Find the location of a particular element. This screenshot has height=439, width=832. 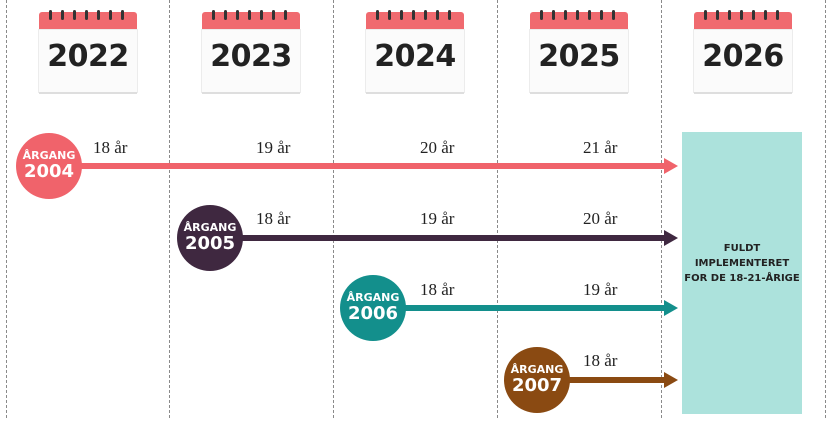

calendar-icon-2024: 2024 is located at coordinates (415, 51).